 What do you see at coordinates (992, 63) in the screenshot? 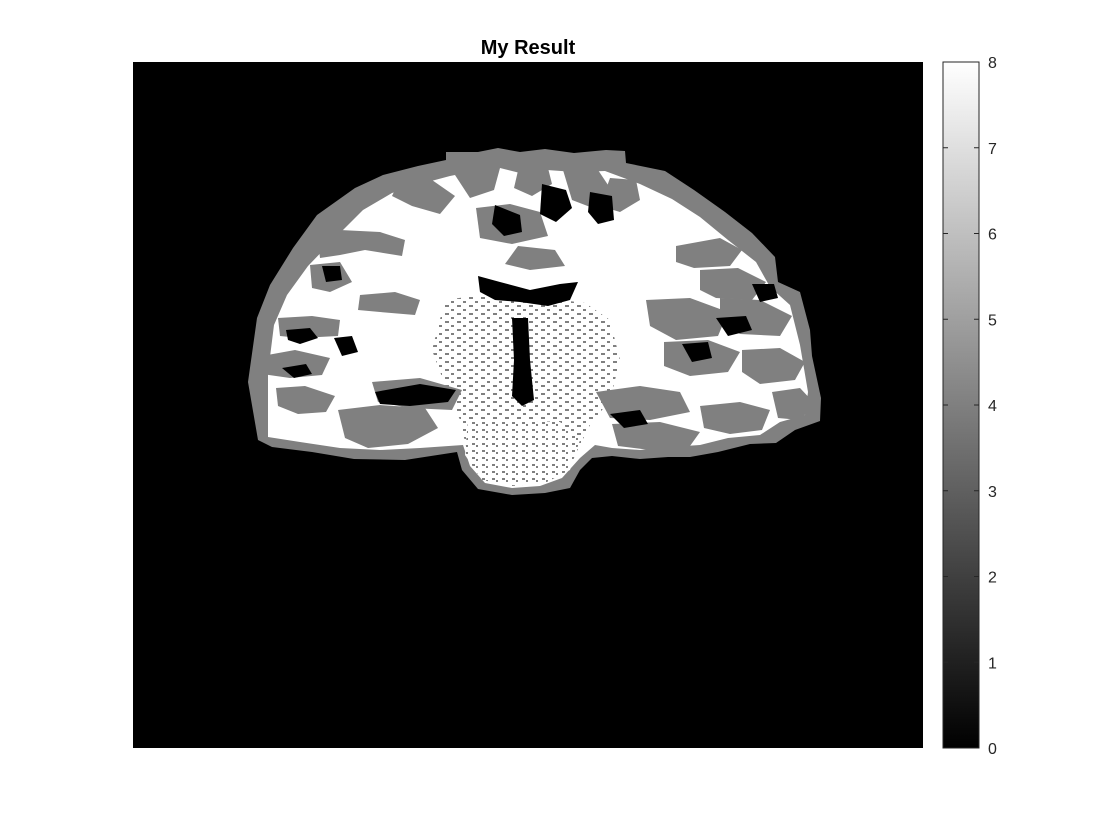
I see `colorbar-tick-label: 8` at bounding box center [992, 63].